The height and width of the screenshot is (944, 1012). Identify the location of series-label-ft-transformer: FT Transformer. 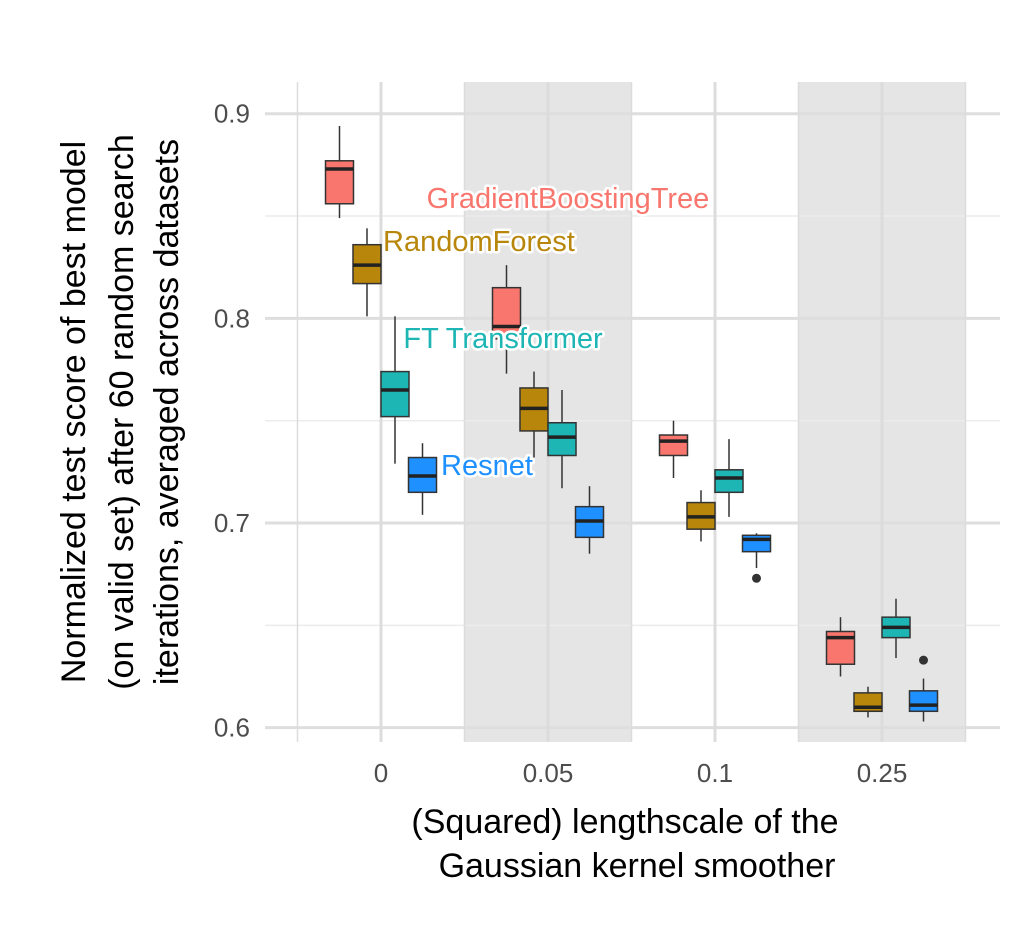
(503, 339).